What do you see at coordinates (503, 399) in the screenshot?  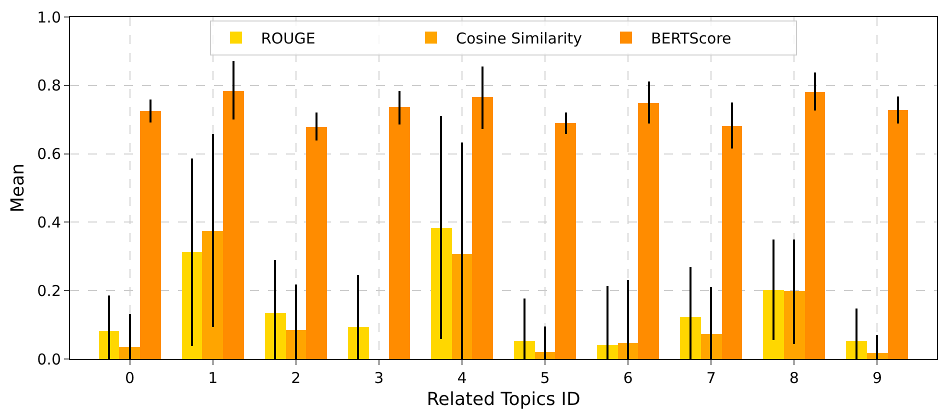 I see `x-axis-title: Related Topics ID` at bounding box center [503, 399].